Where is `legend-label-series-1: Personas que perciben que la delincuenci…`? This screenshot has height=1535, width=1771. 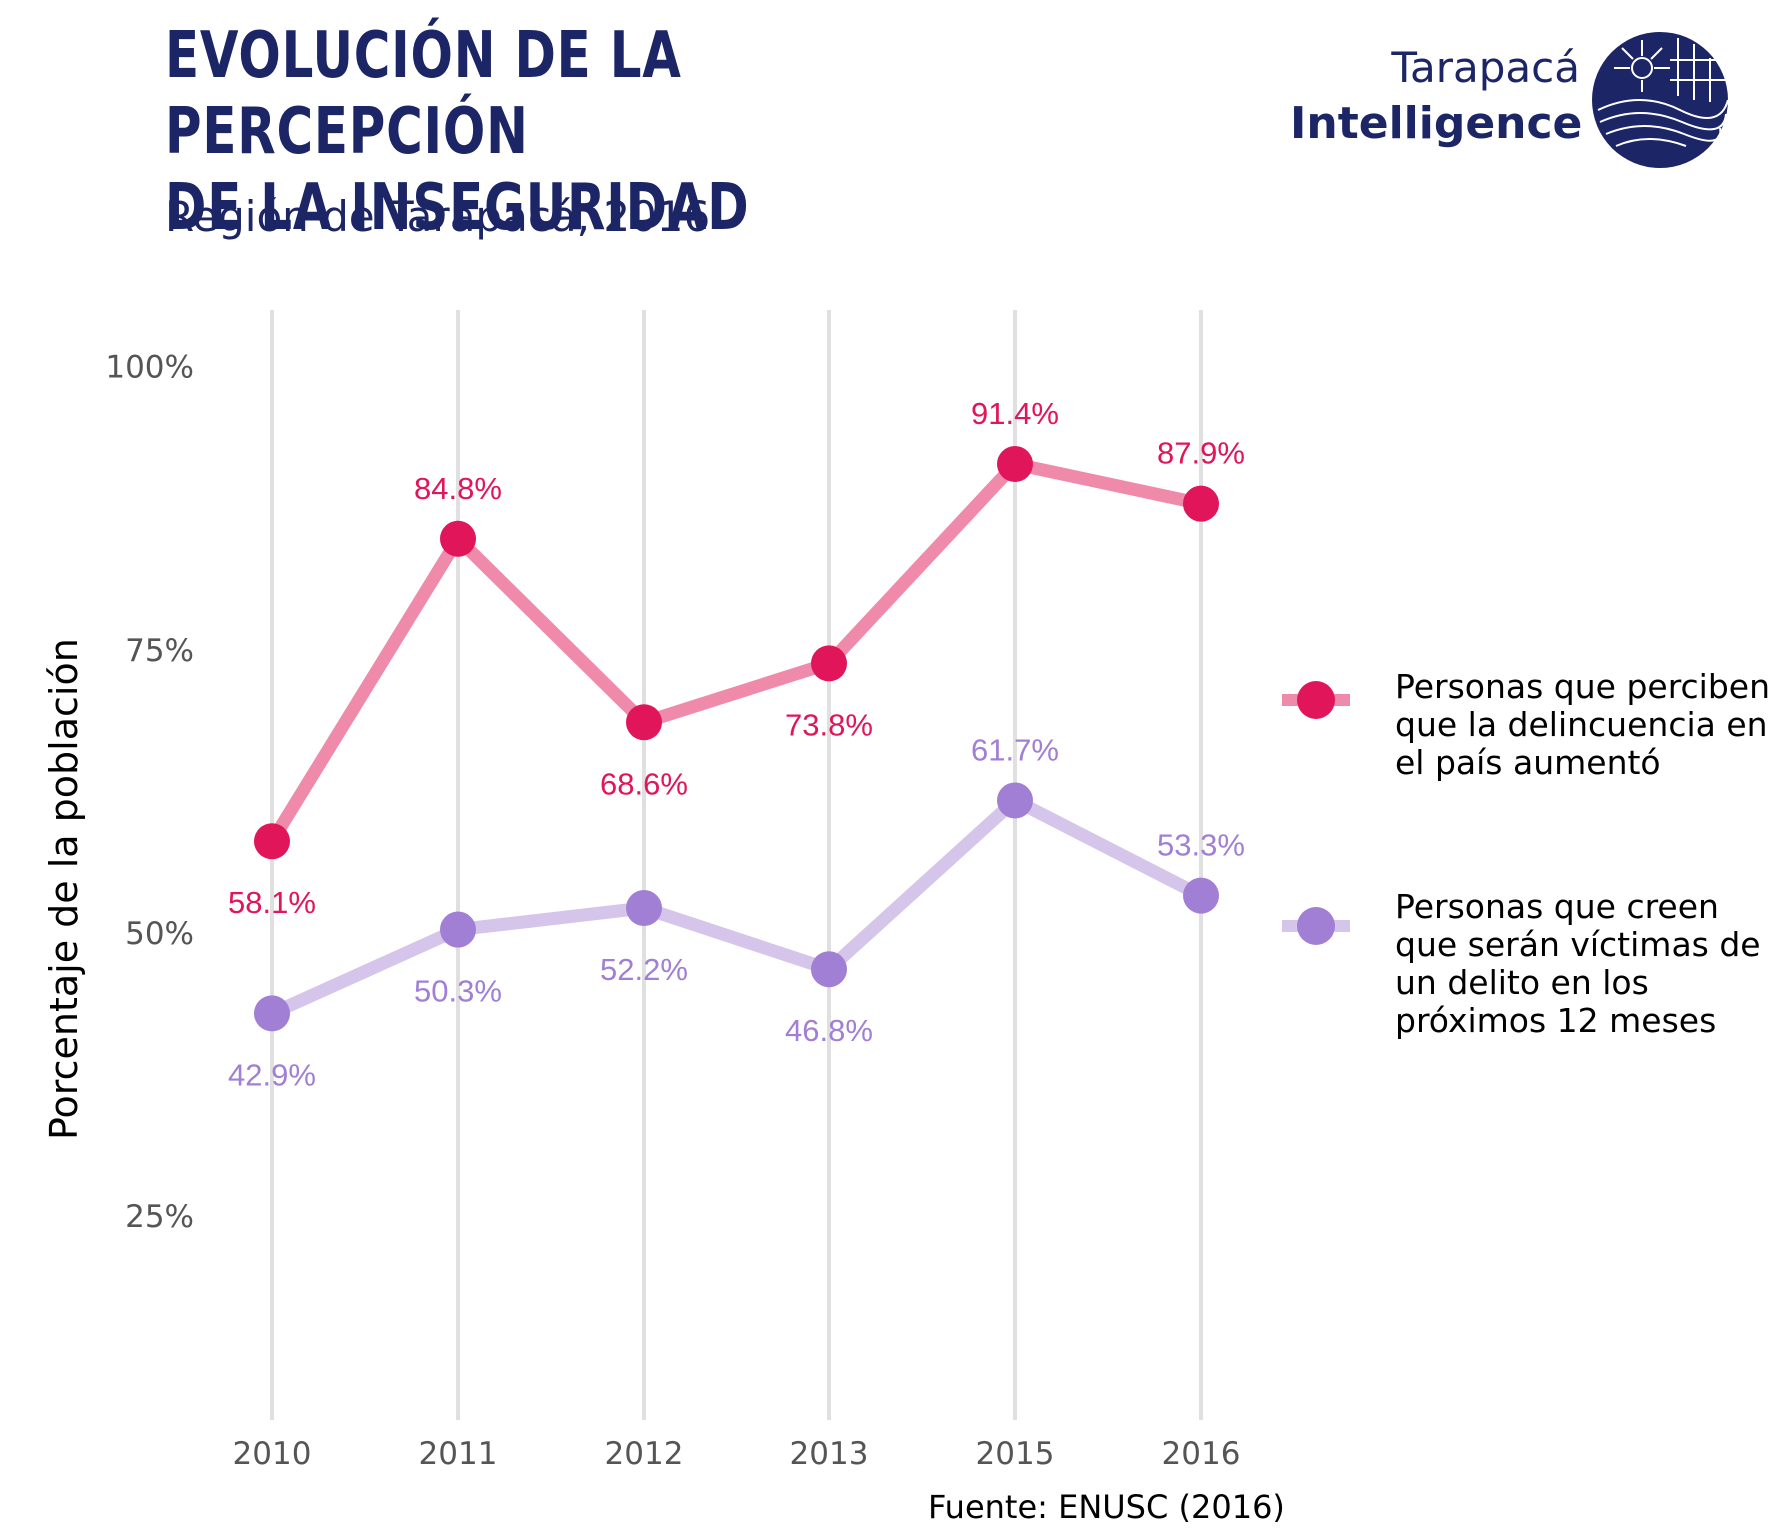
legend-label-series-1: Personas que perciben que la delincuenci… is located at coordinates (1583, 724).